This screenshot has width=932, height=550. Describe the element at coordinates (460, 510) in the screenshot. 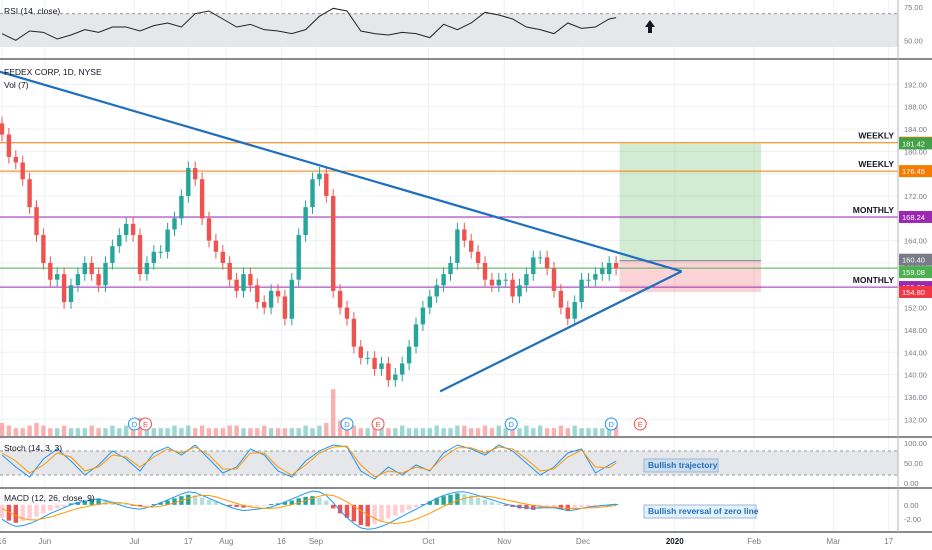

I see `macd-panel: 0.00 -2.00` at that location.